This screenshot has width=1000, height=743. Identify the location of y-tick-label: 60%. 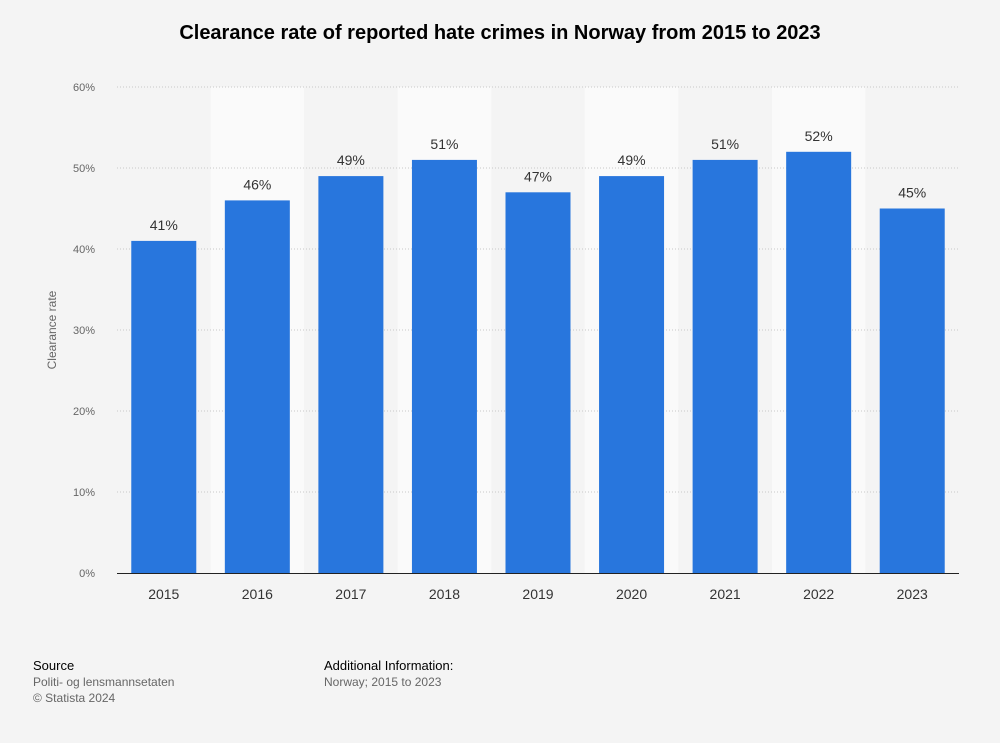
(84, 88).